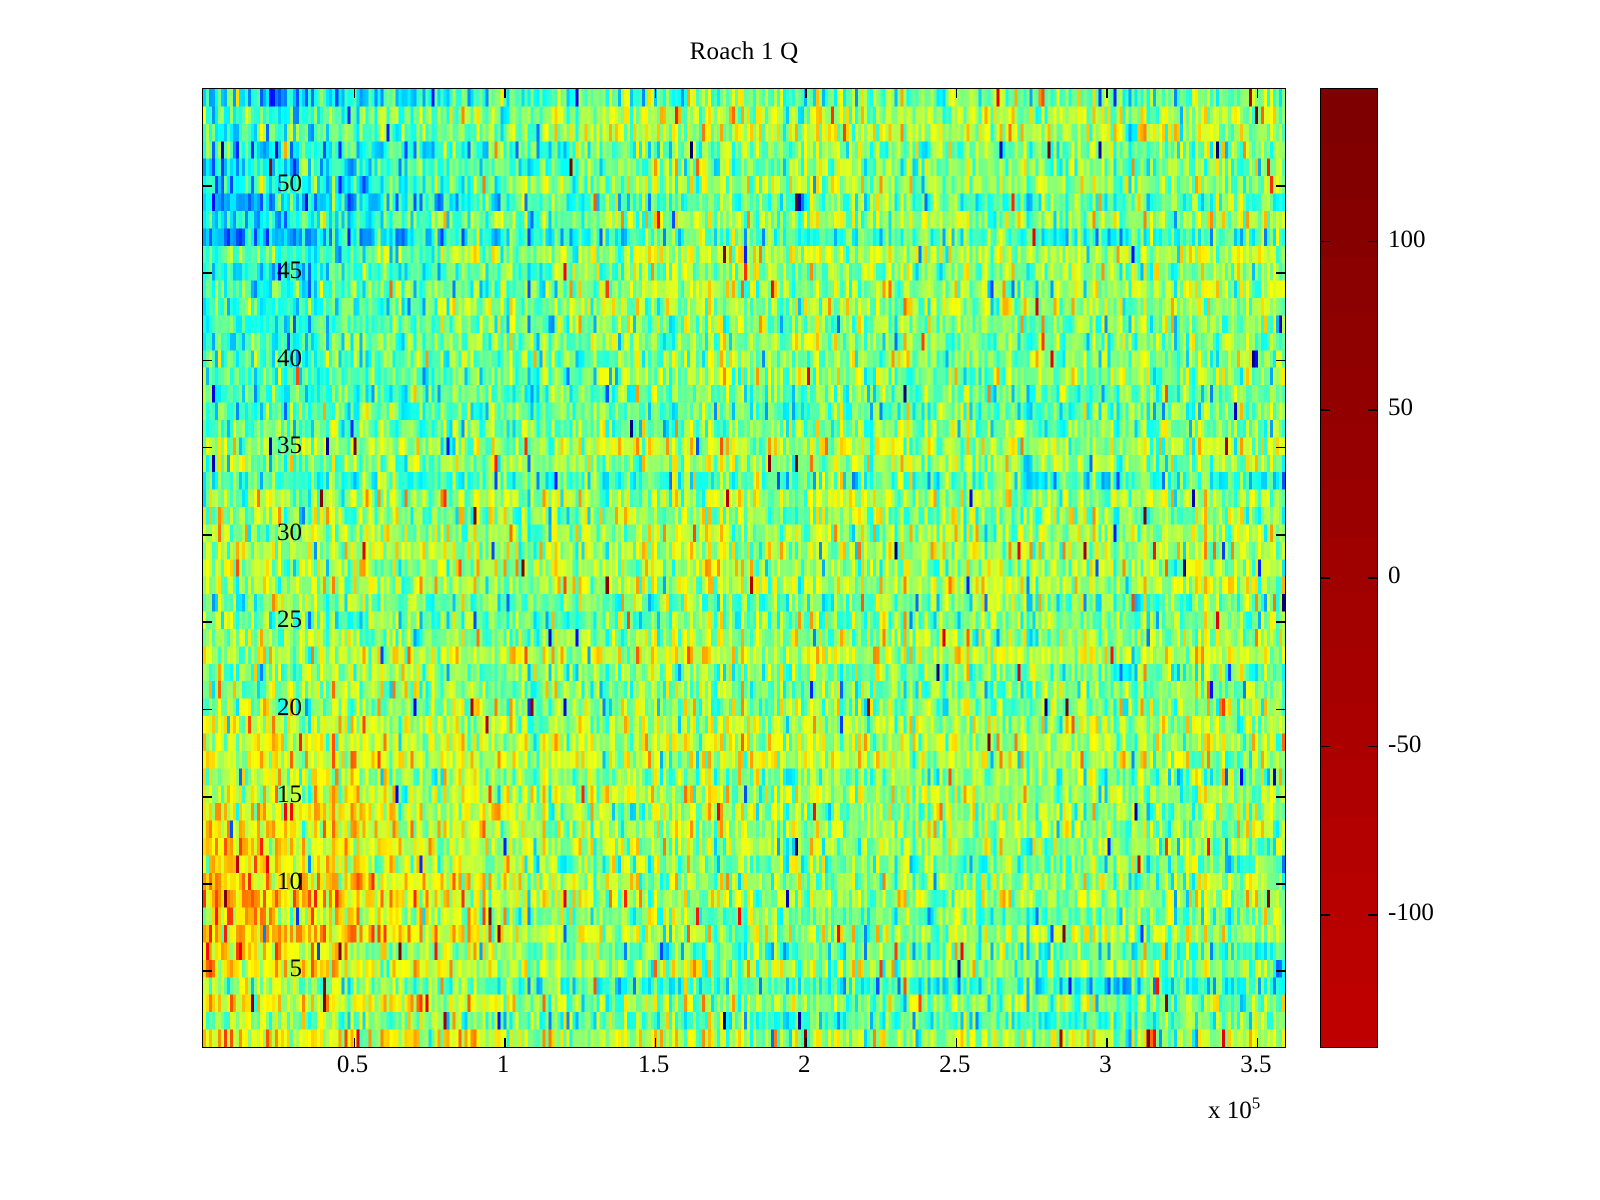 The width and height of the screenshot is (1600, 1200). What do you see at coordinates (1407, 239) in the screenshot?
I see `colorbar-tick-label: 100` at bounding box center [1407, 239].